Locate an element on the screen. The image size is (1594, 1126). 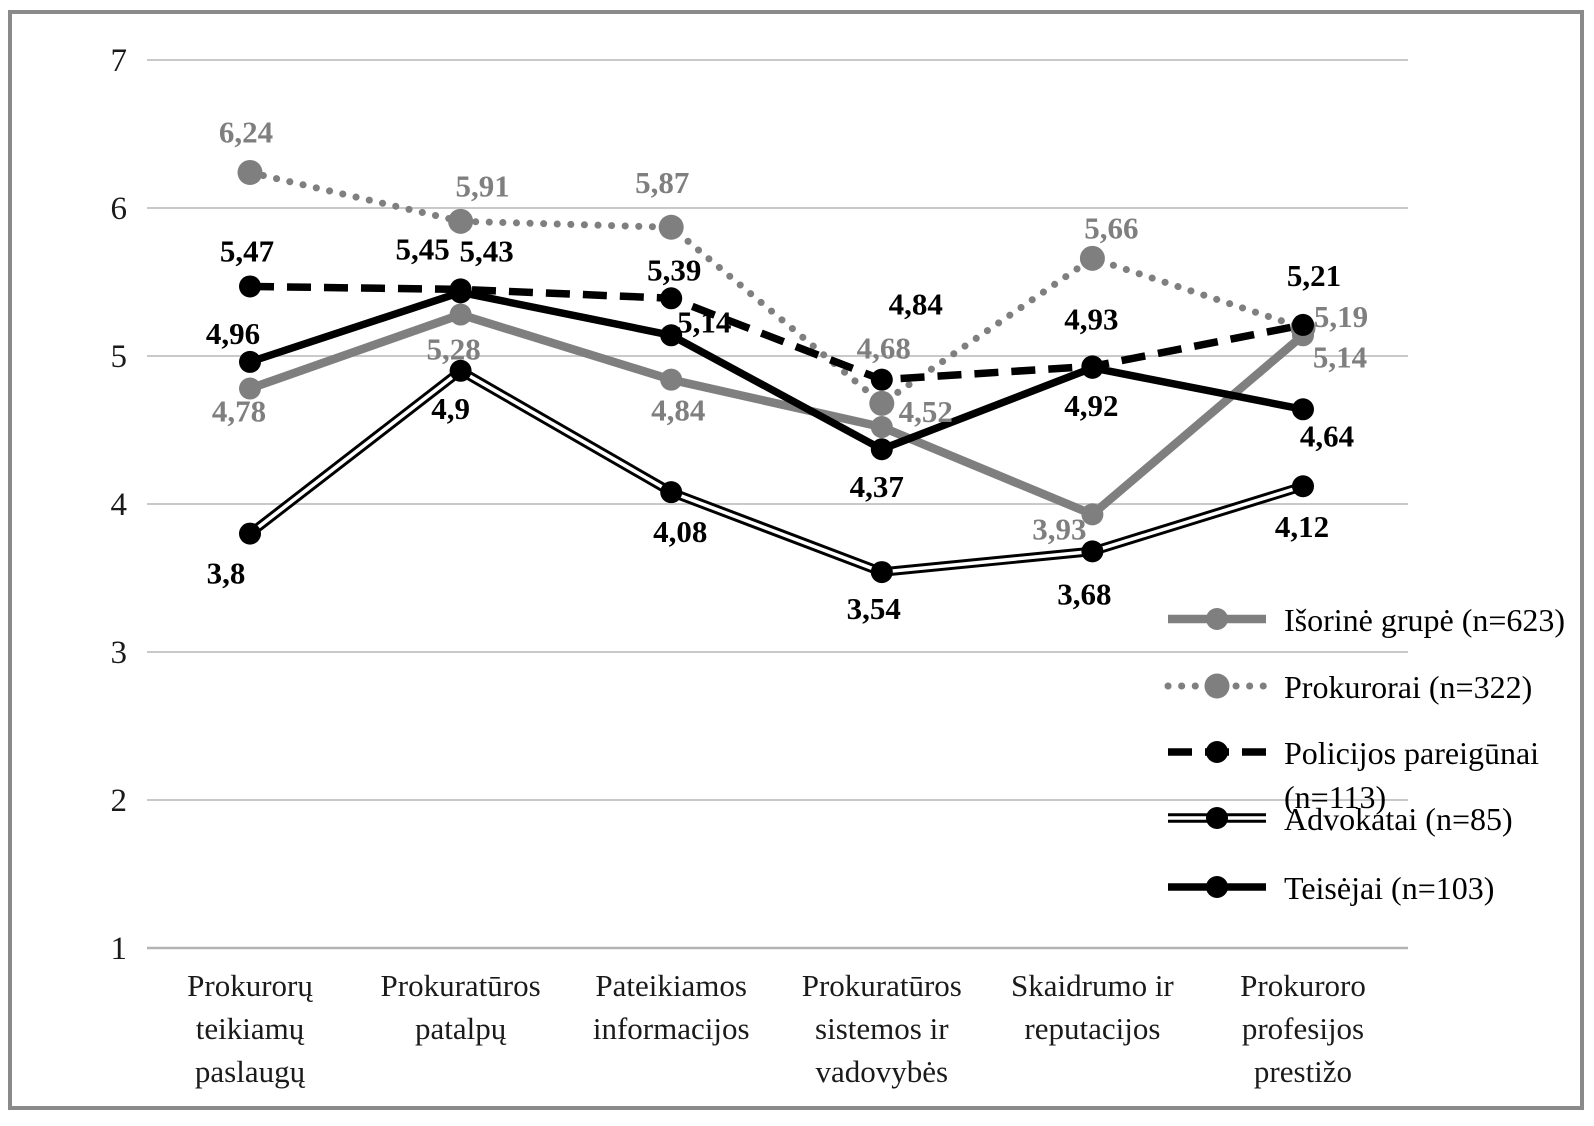
data-label: 5,45 is located at coordinates (422, 248).